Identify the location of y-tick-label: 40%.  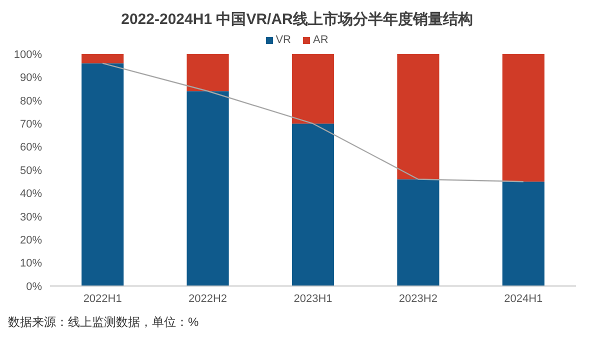
(31, 194).